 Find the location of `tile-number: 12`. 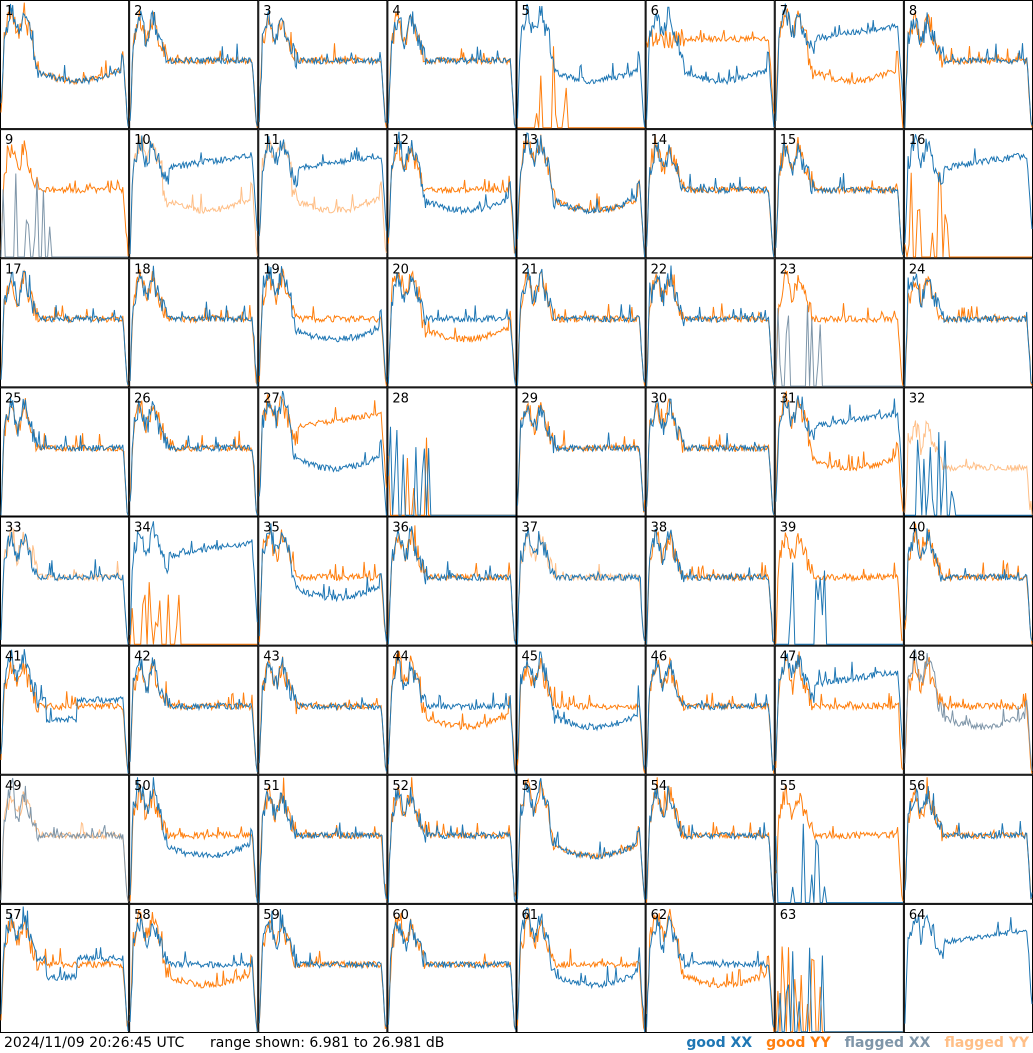

tile-number: 12 is located at coordinates (400, 140).